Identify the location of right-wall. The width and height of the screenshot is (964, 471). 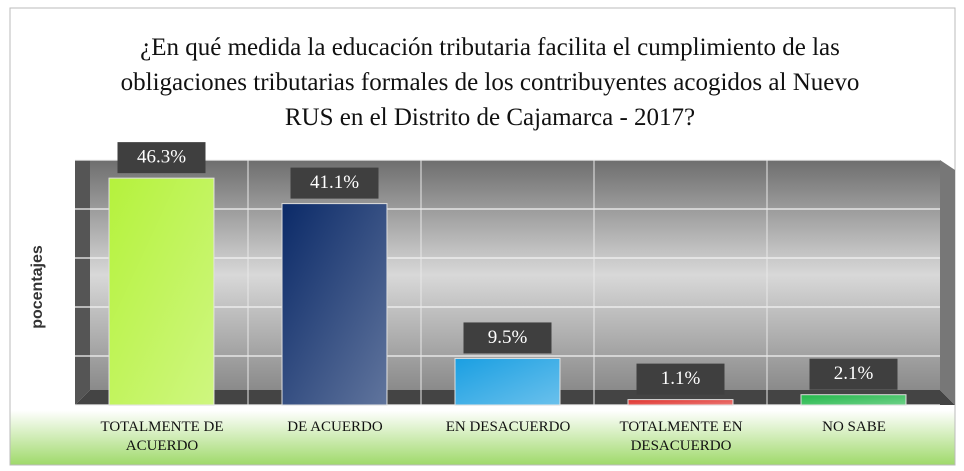
(947, 282).